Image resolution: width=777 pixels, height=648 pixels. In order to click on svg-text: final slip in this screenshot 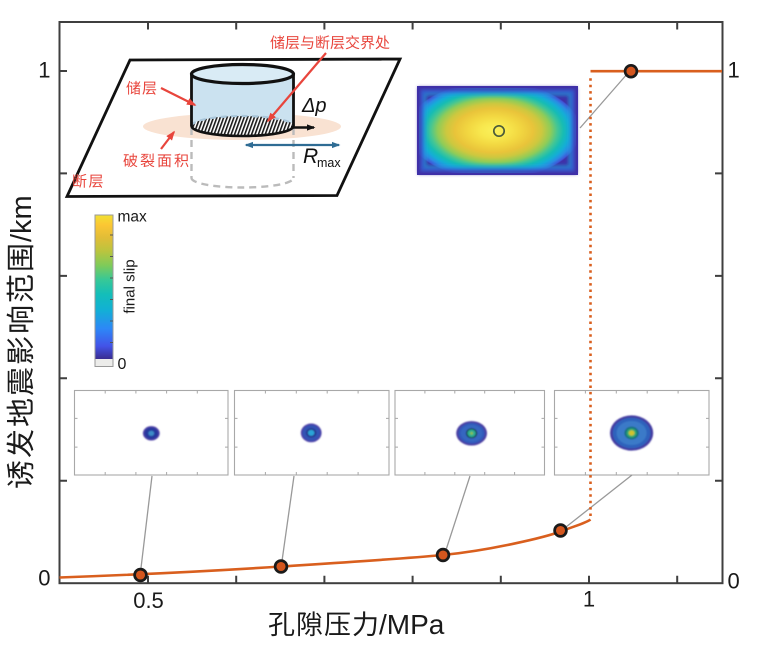, I will do `click(130, 286)`.